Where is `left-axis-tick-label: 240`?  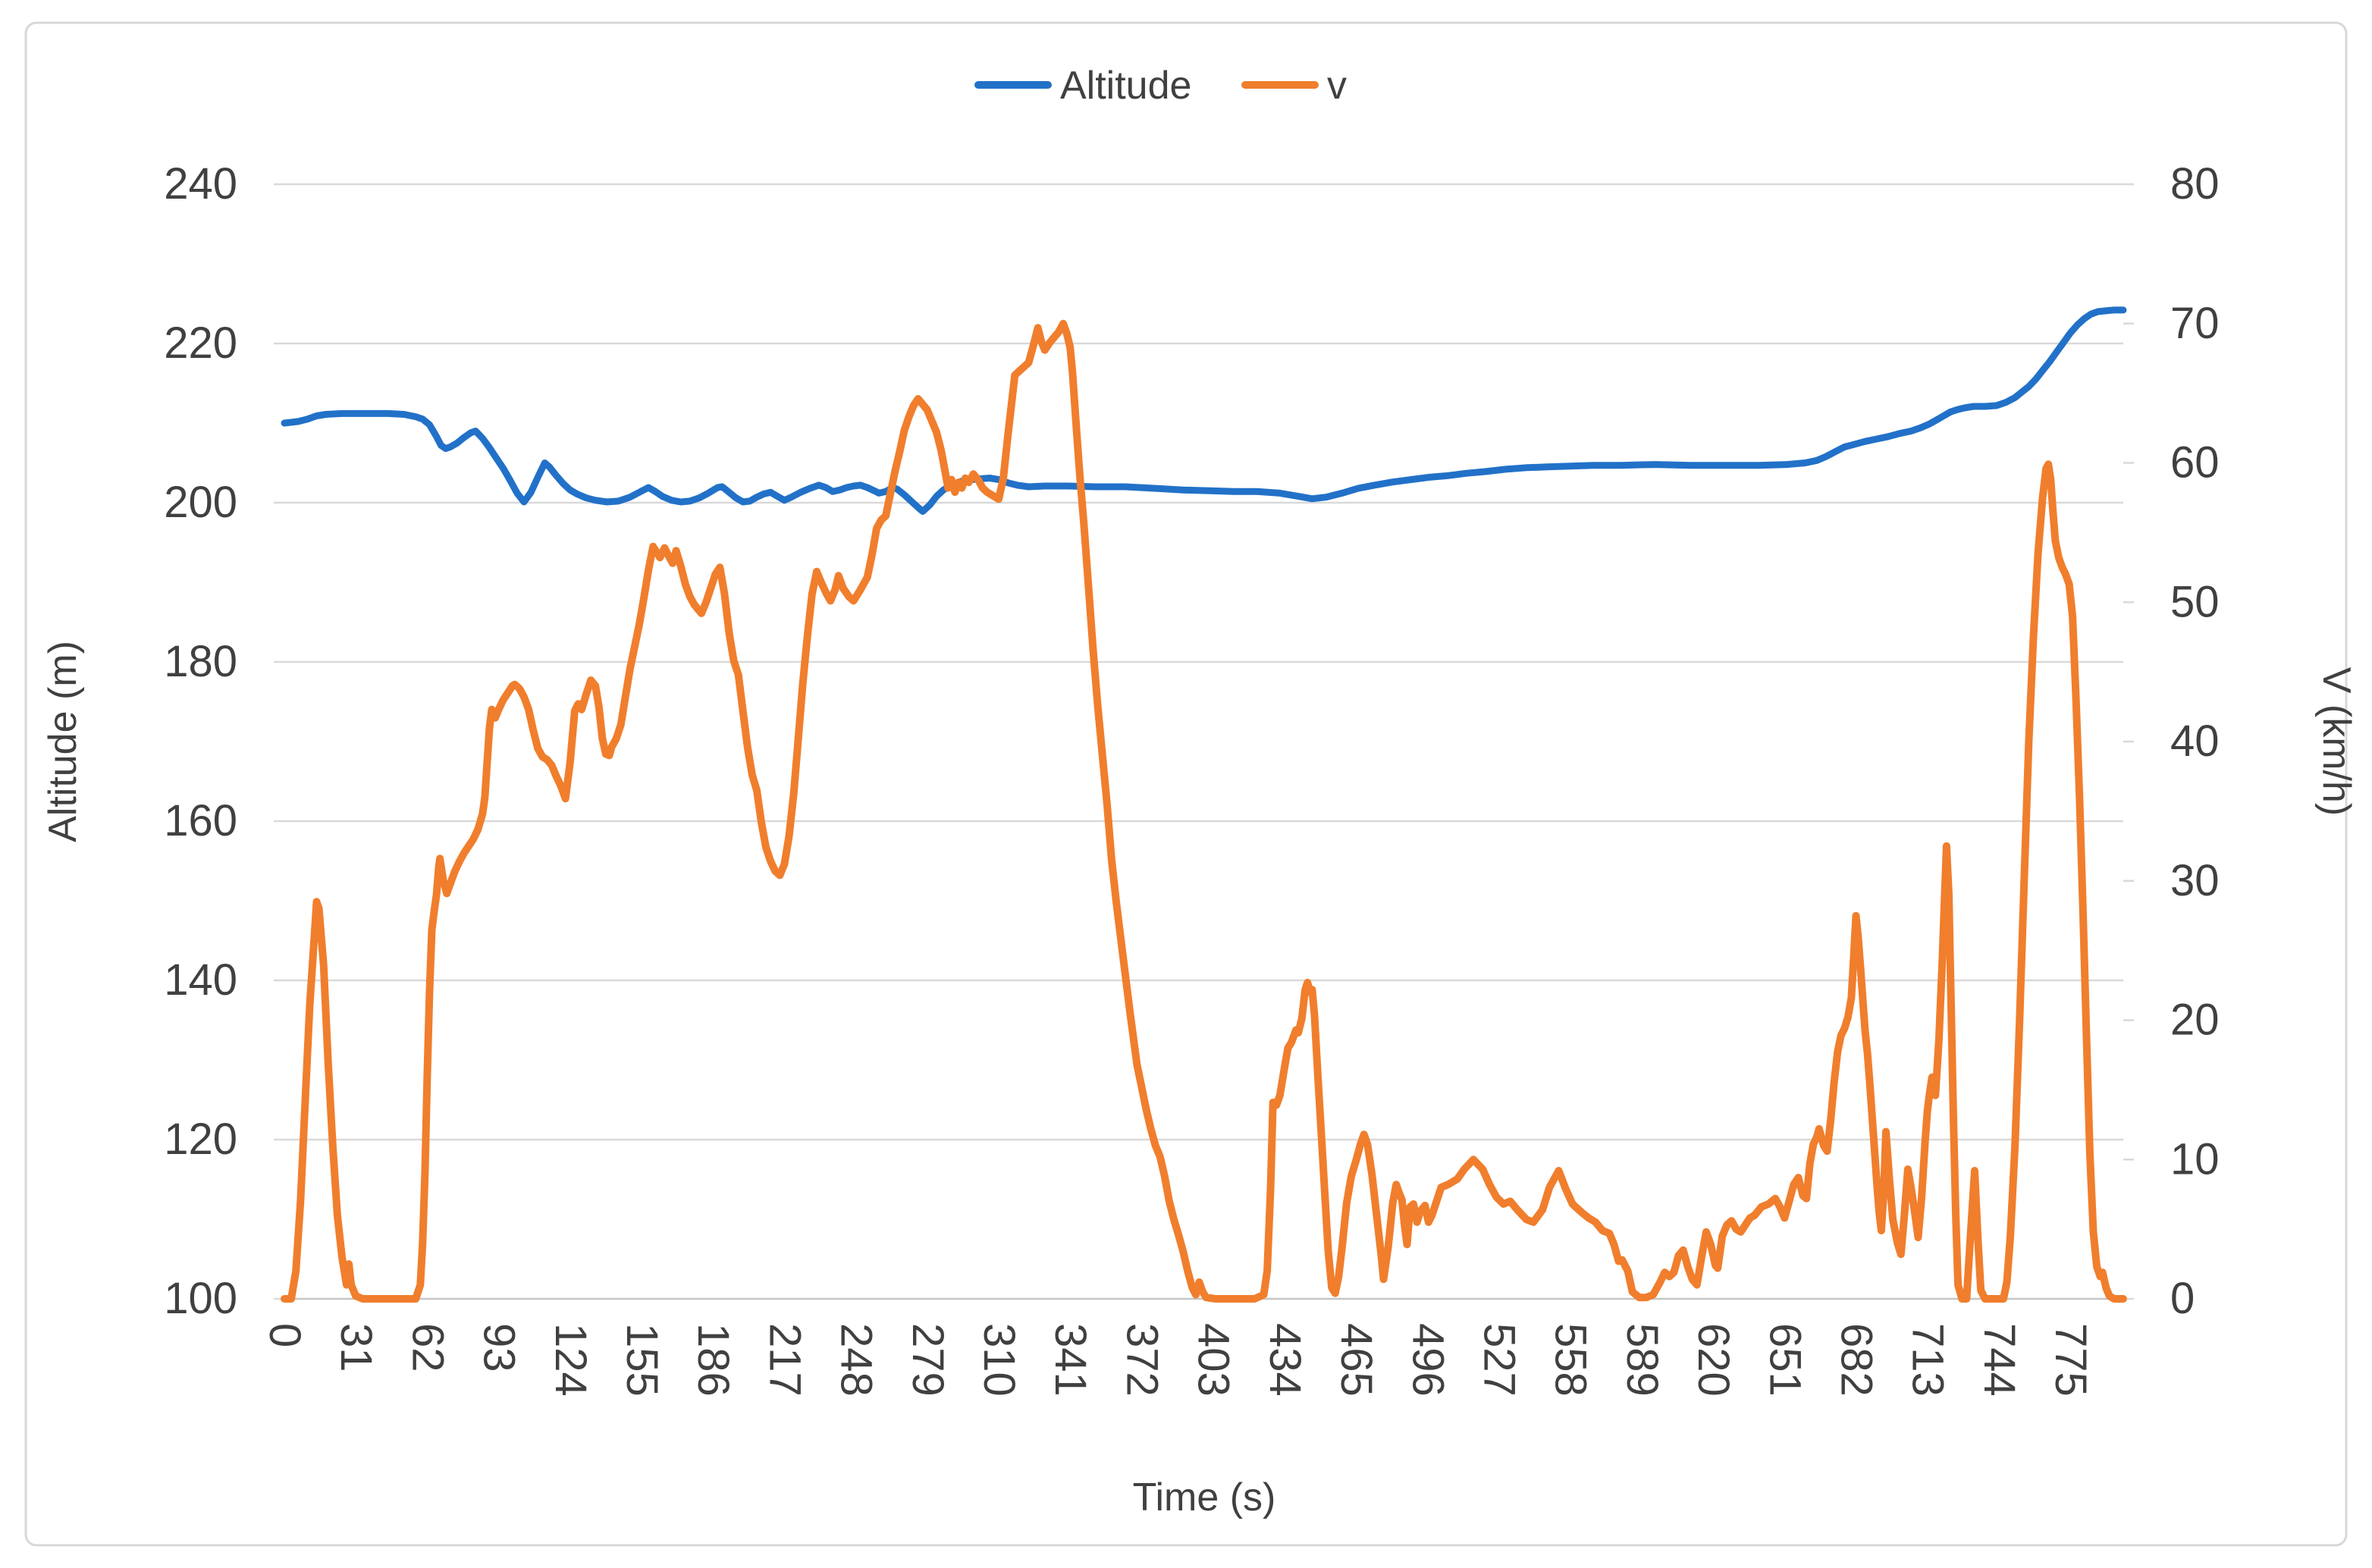 left-axis-tick-label: 240 is located at coordinates (201, 184).